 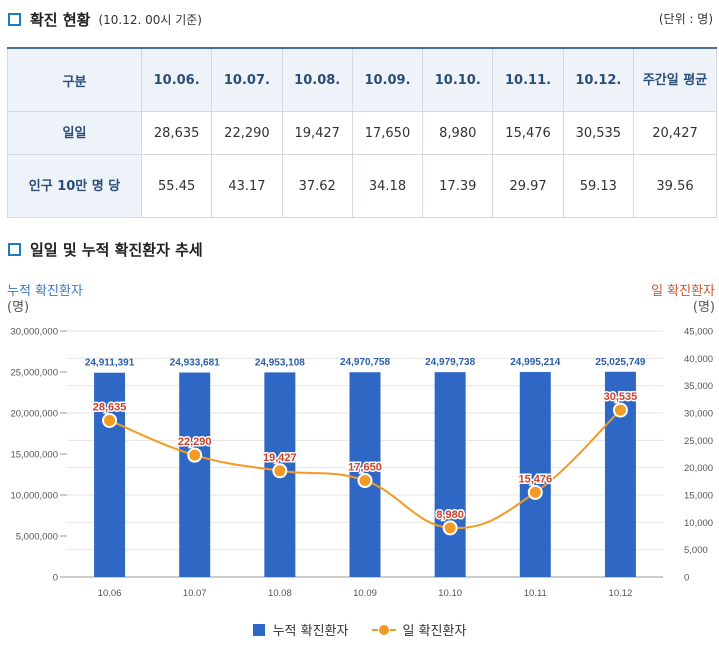 I want to click on x-axis-tick: 10.08, so click(x=280, y=593).